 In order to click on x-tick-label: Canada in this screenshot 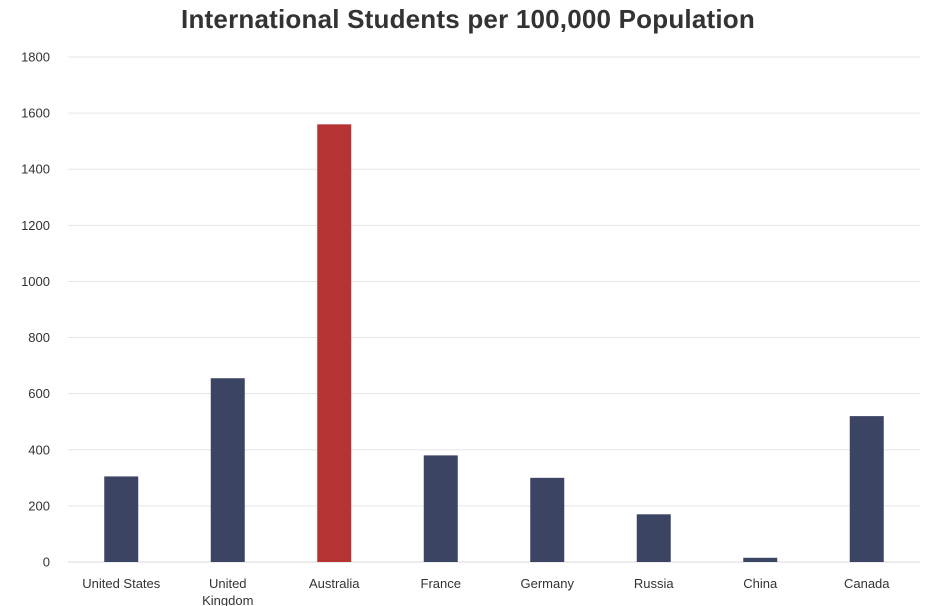, I will do `click(867, 583)`.